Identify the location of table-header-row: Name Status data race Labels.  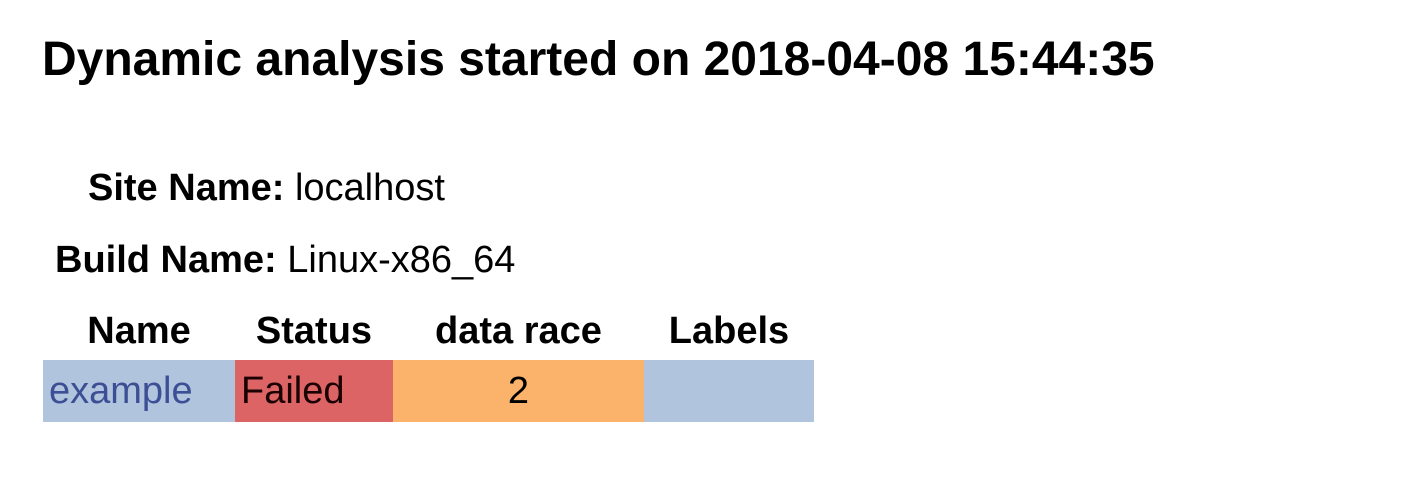
(428, 331).